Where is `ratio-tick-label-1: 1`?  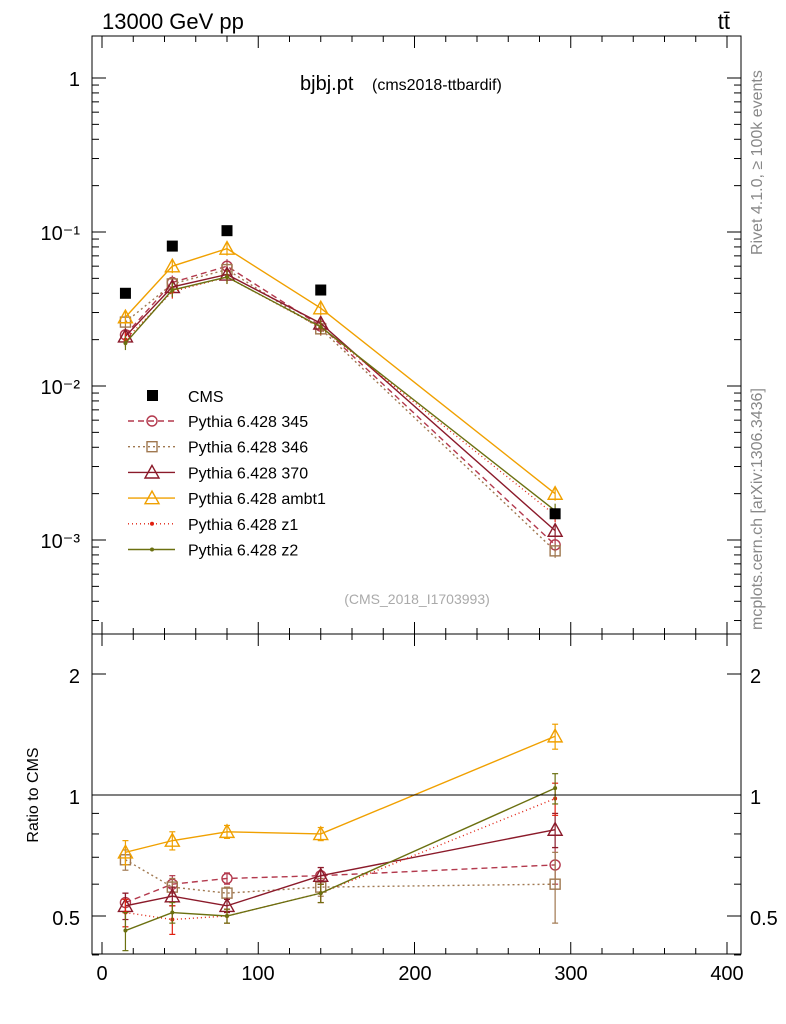 ratio-tick-label-1: 1 is located at coordinates (74, 798).